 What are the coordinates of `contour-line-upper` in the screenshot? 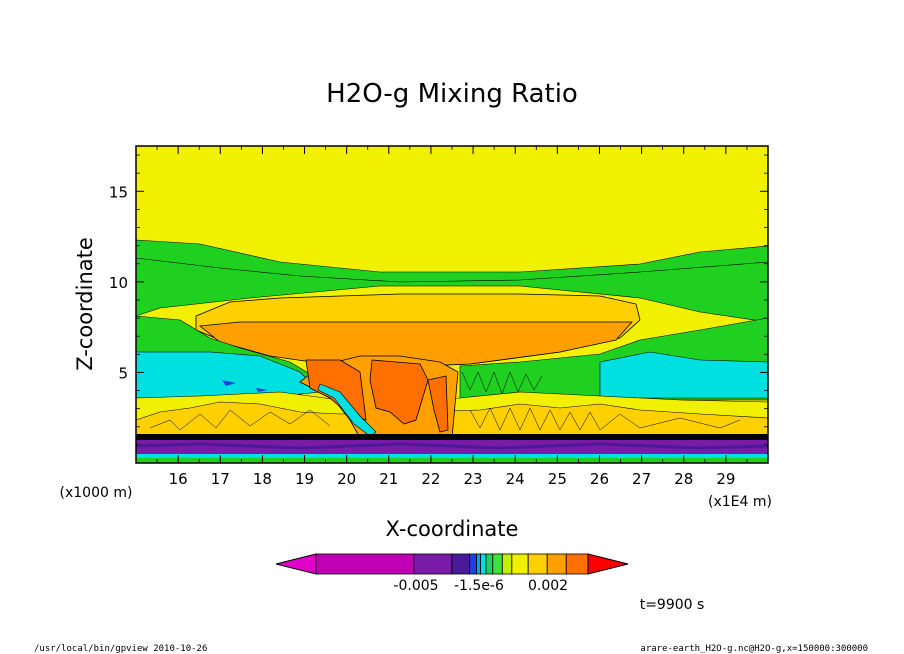 It's located at (452, 270).